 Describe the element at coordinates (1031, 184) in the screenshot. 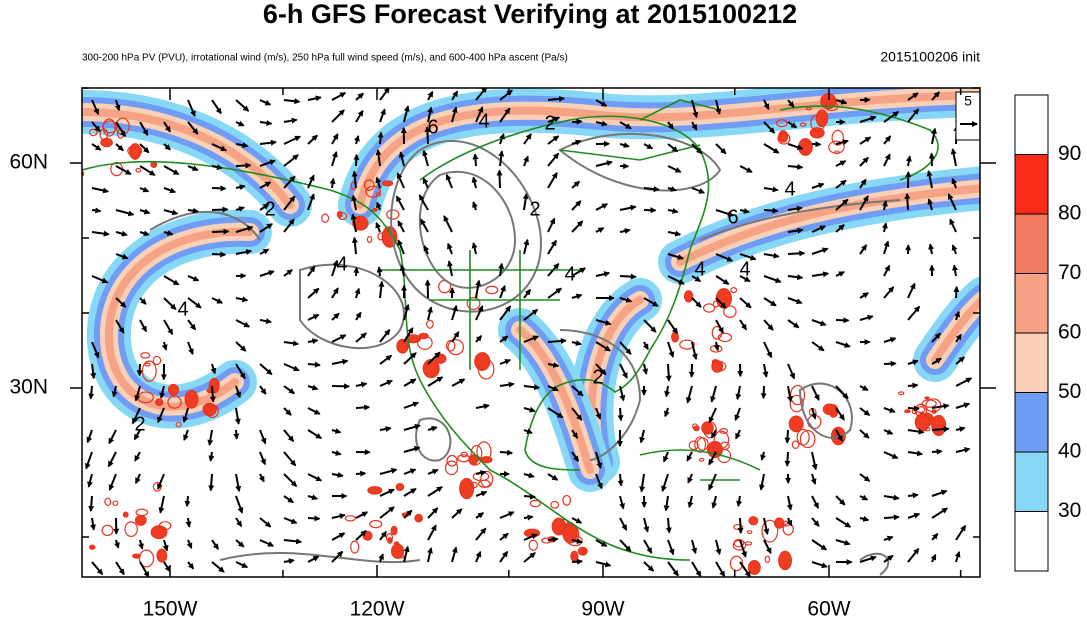

I see `colorbar-box` at that location.